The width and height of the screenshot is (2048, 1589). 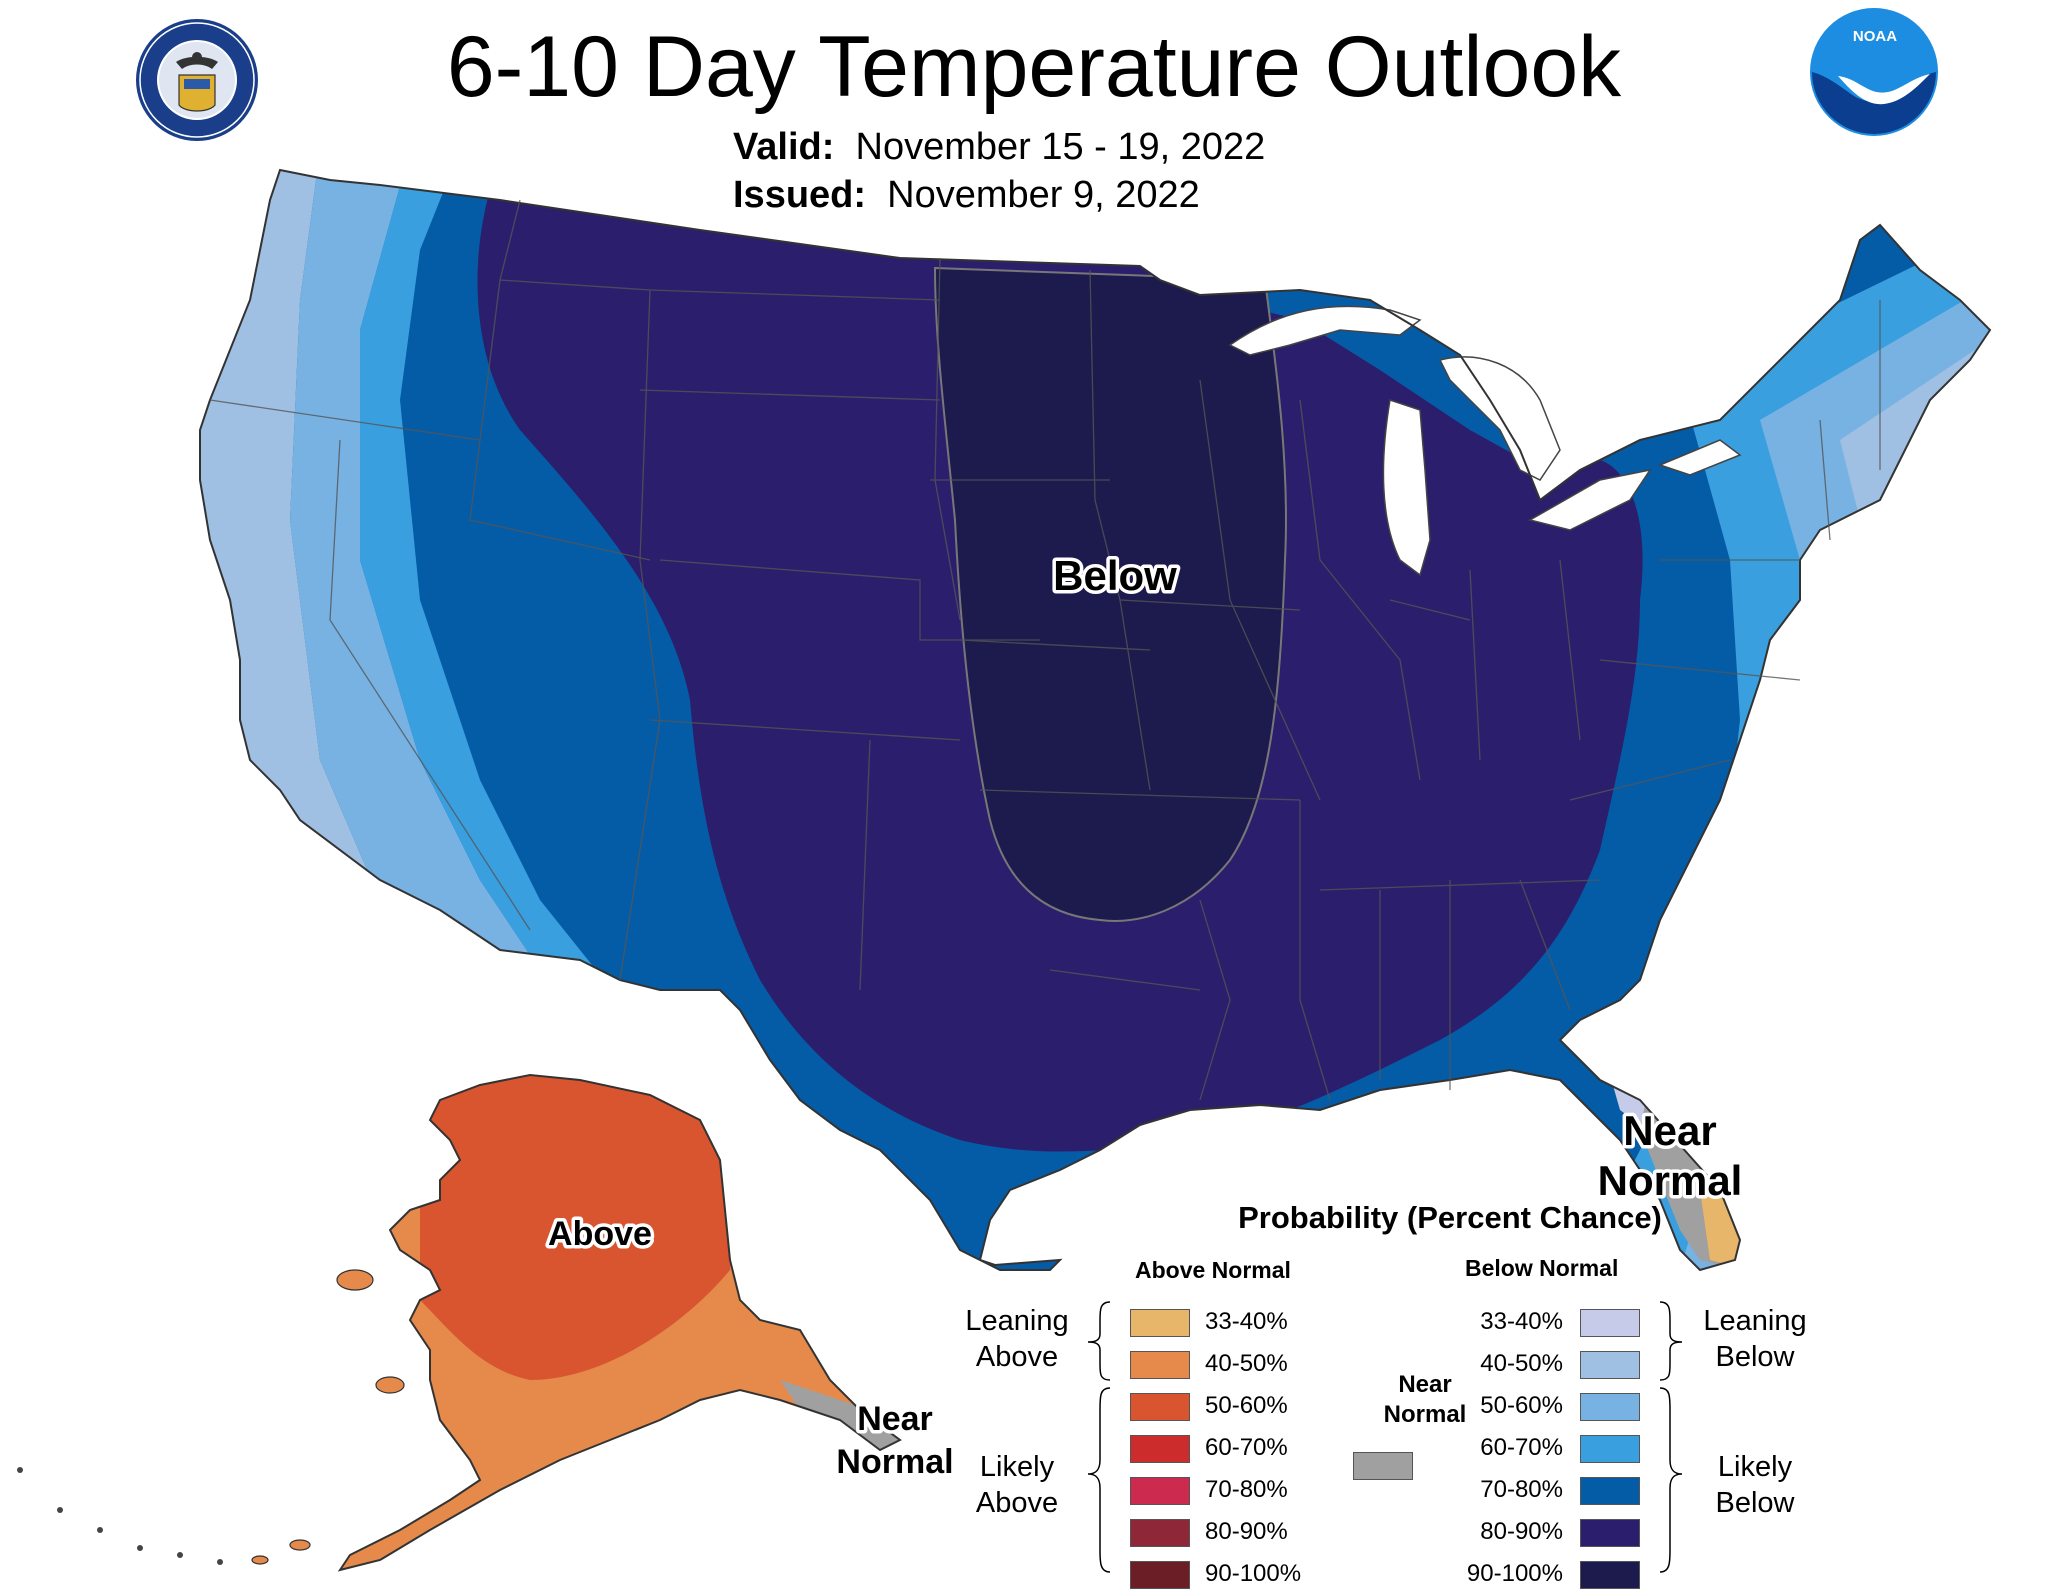 I want to click on above-label: 80-90%, so click(x=1246, y=1531).